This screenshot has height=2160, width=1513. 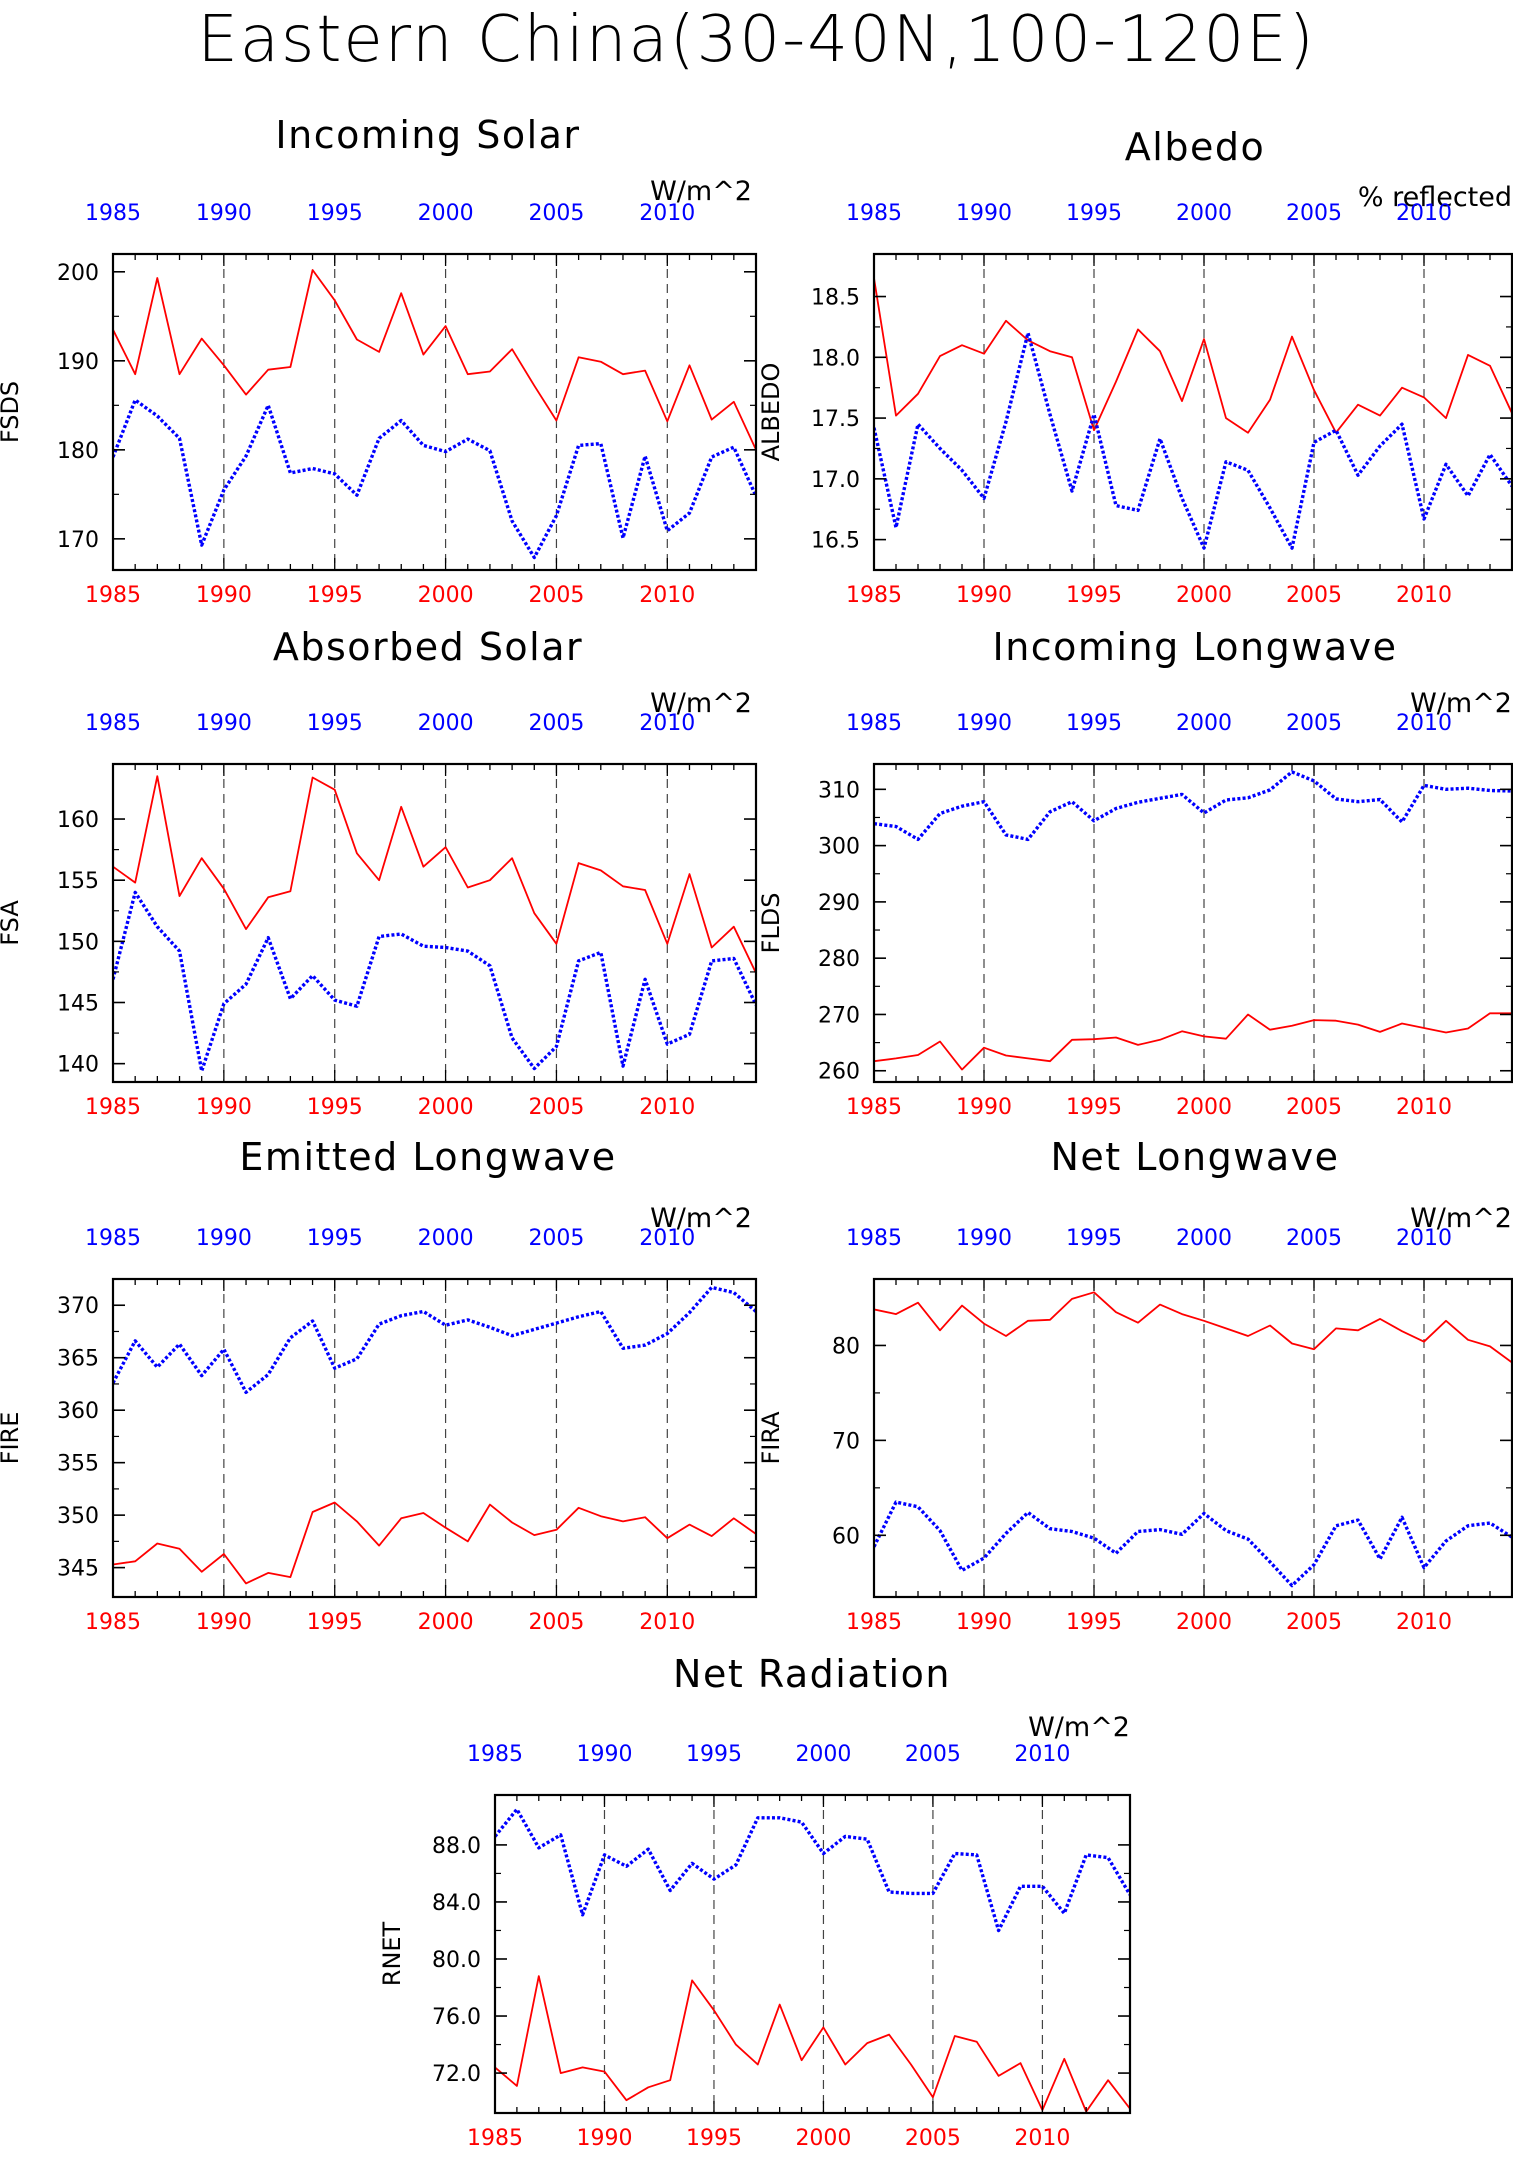 I want to click on y-axis-label: FLDS, so click(x=771, y=923).